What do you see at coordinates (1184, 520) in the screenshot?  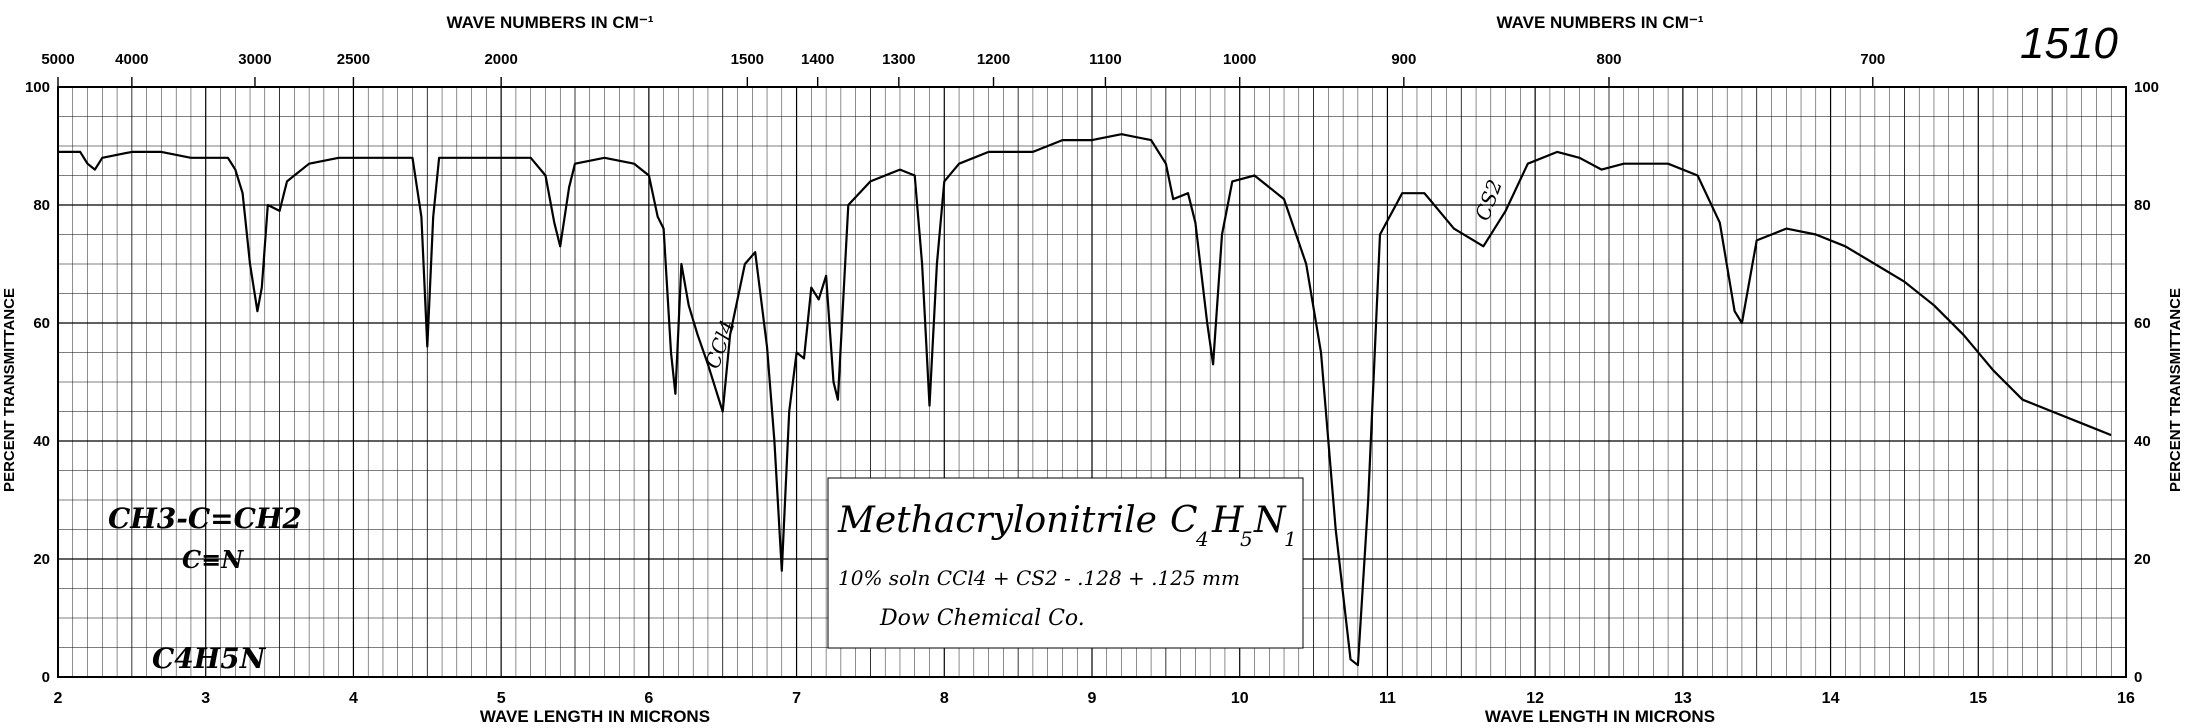 I see `formula-c: C` at bounding box center [1184, 520].